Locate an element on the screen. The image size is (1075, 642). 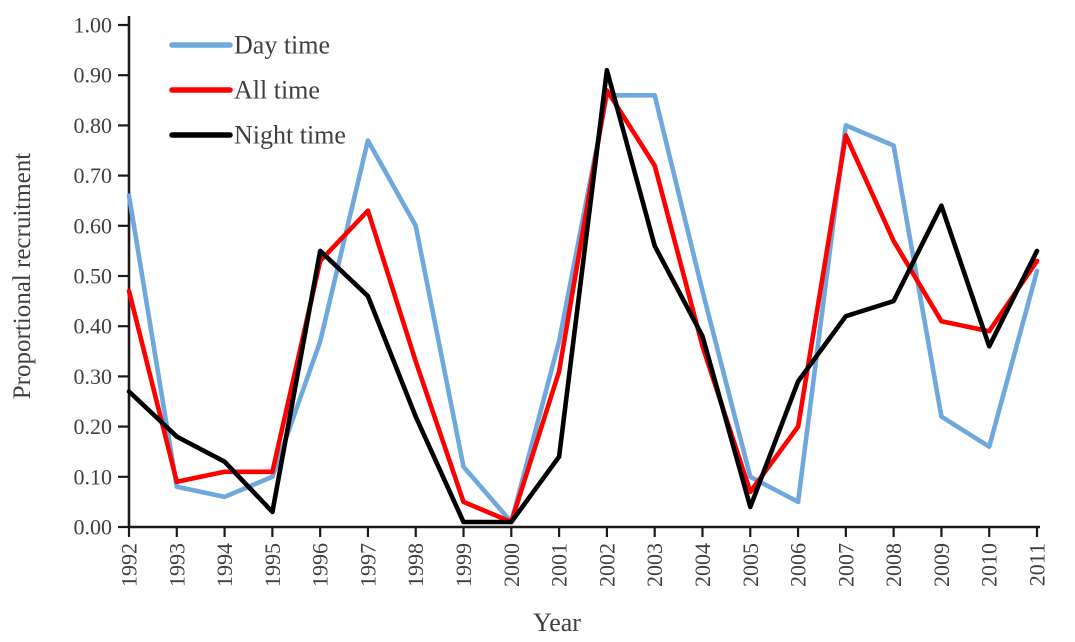
x-tick-label: 1995 is located at coordinates (272, 565).